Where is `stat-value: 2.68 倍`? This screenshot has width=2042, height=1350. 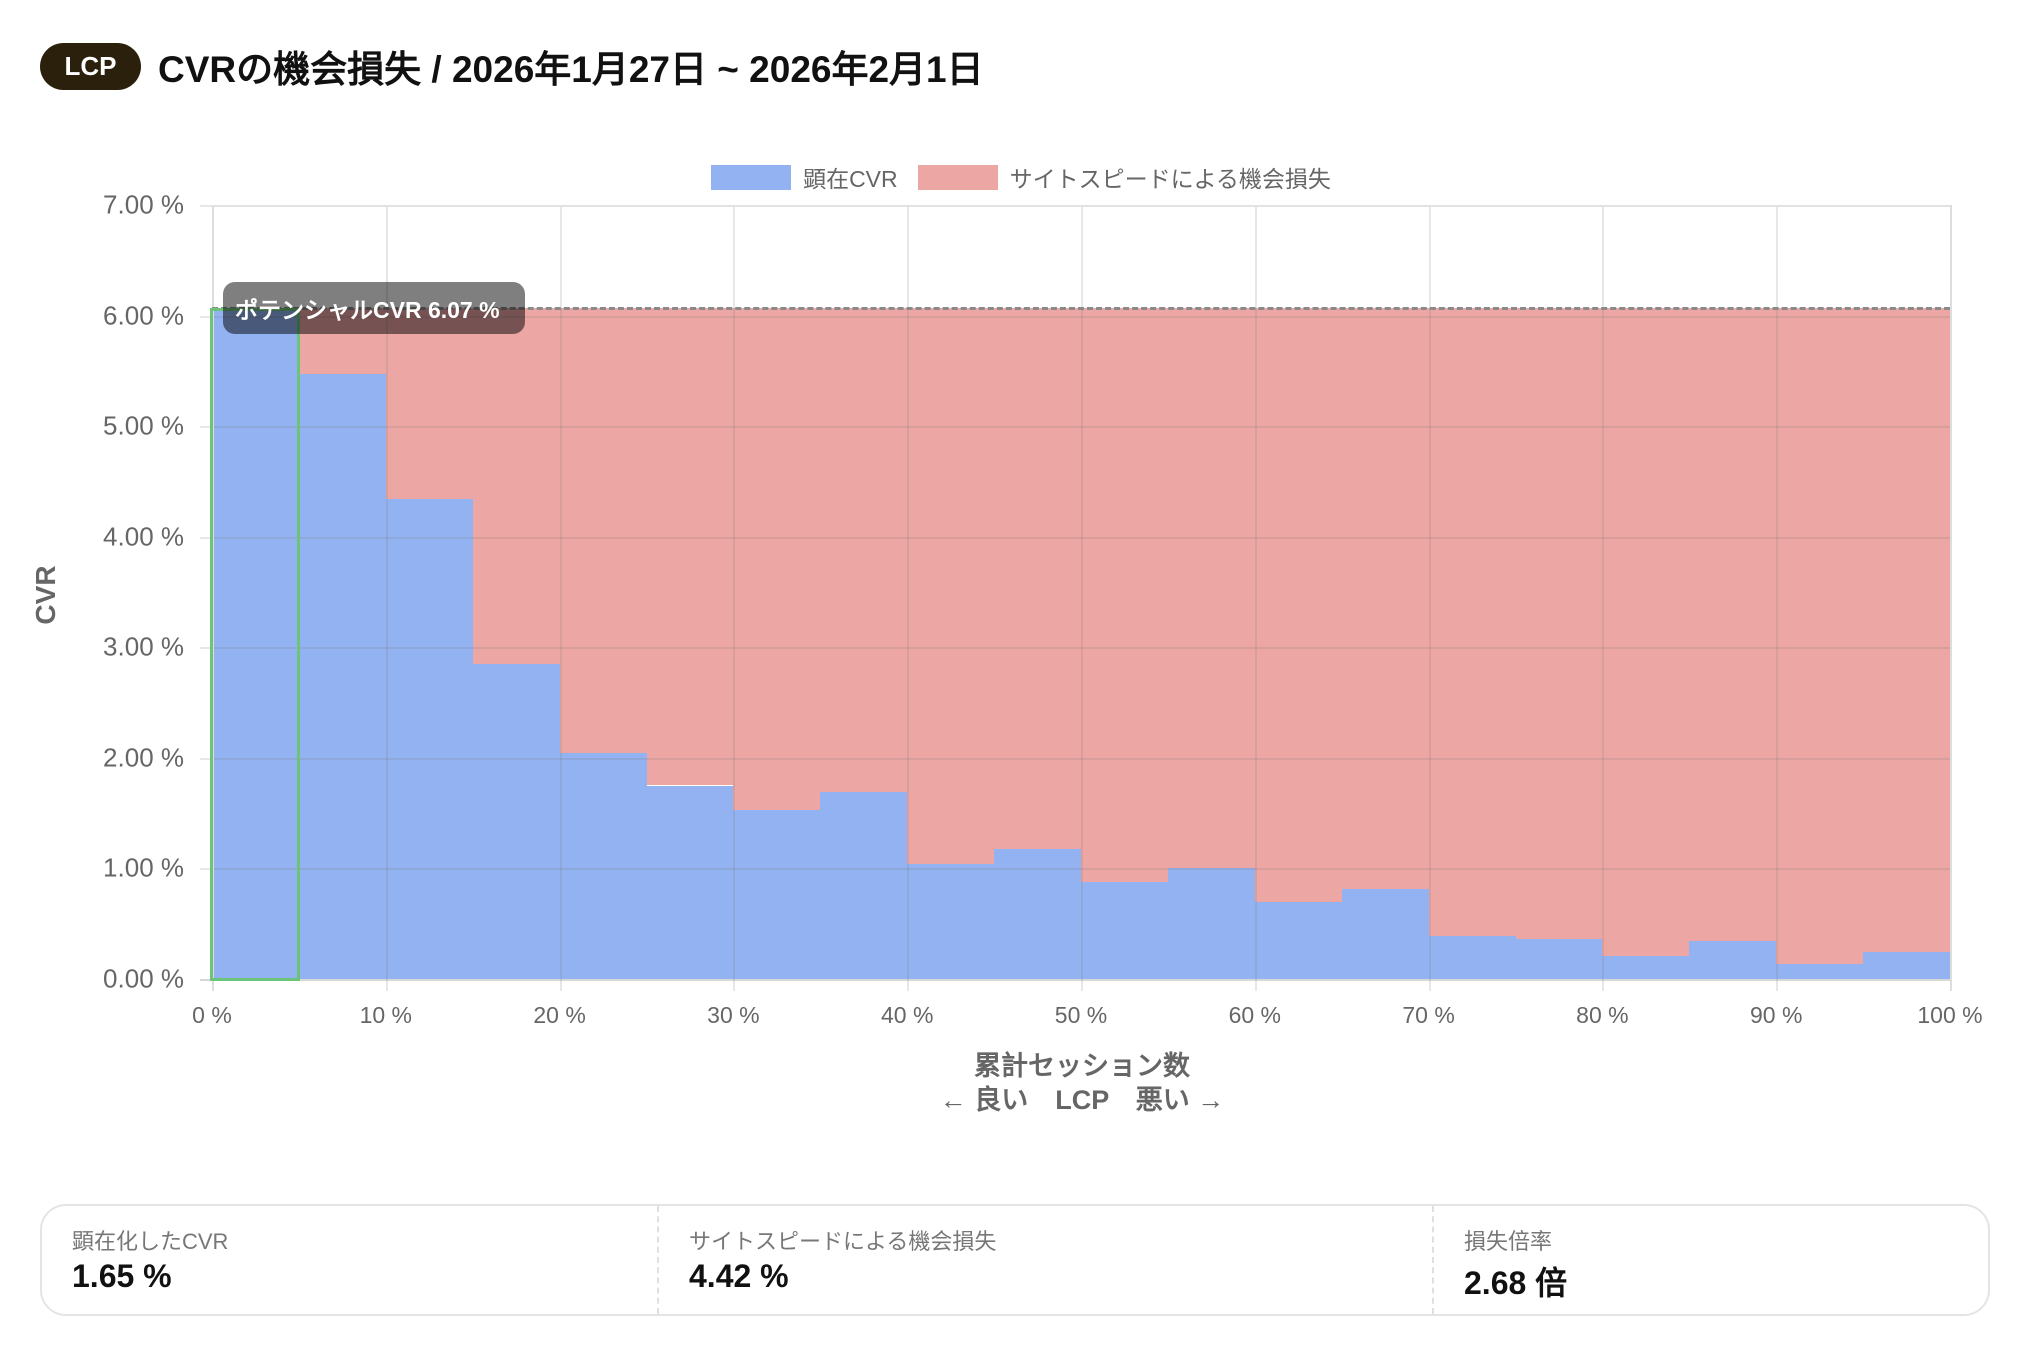 stat-value: 2.68 倍 is located at coordinates (1516, 1283).